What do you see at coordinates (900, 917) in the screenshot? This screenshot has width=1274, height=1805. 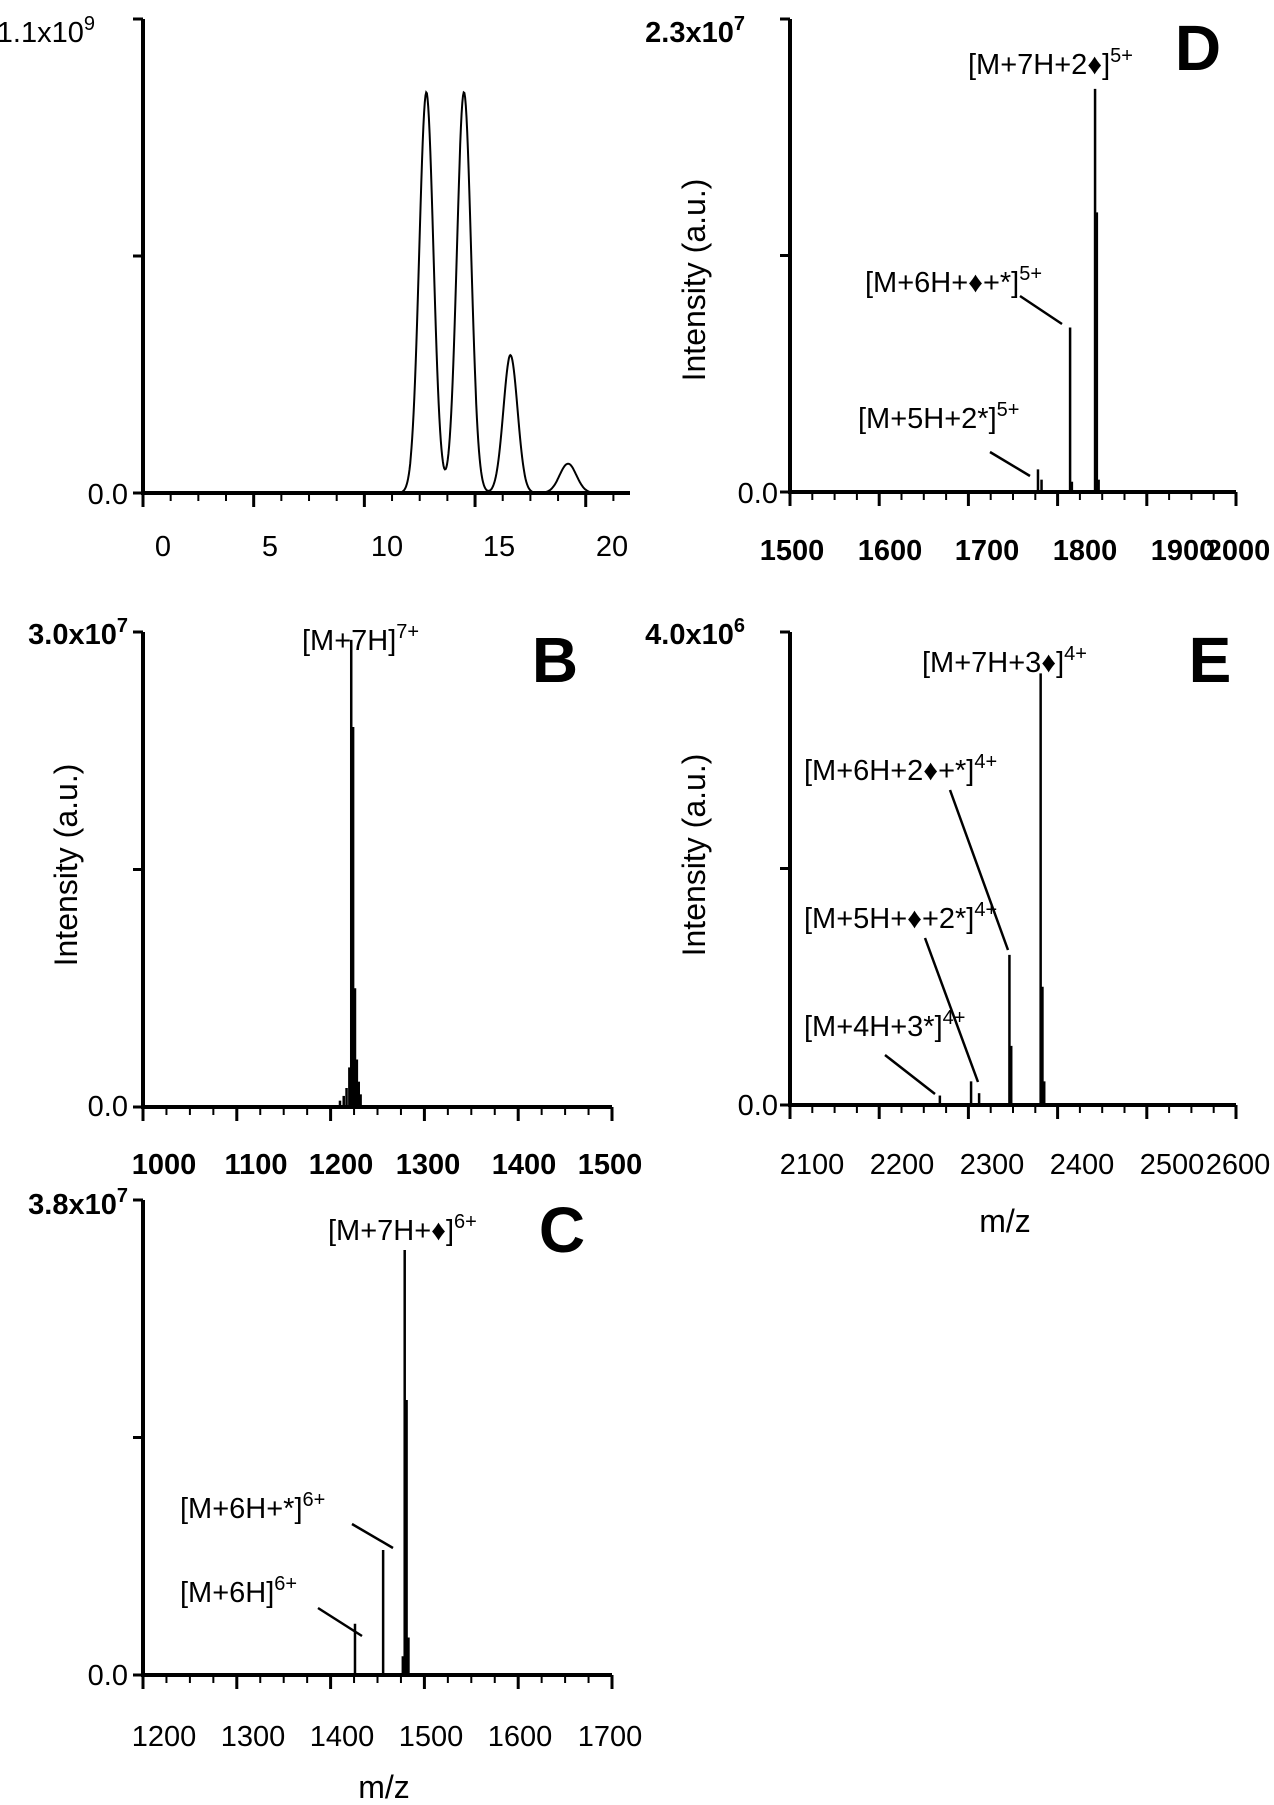 I see `peak-label: [M+5H+♦+2*]4+` at bounding box center [900, 917].